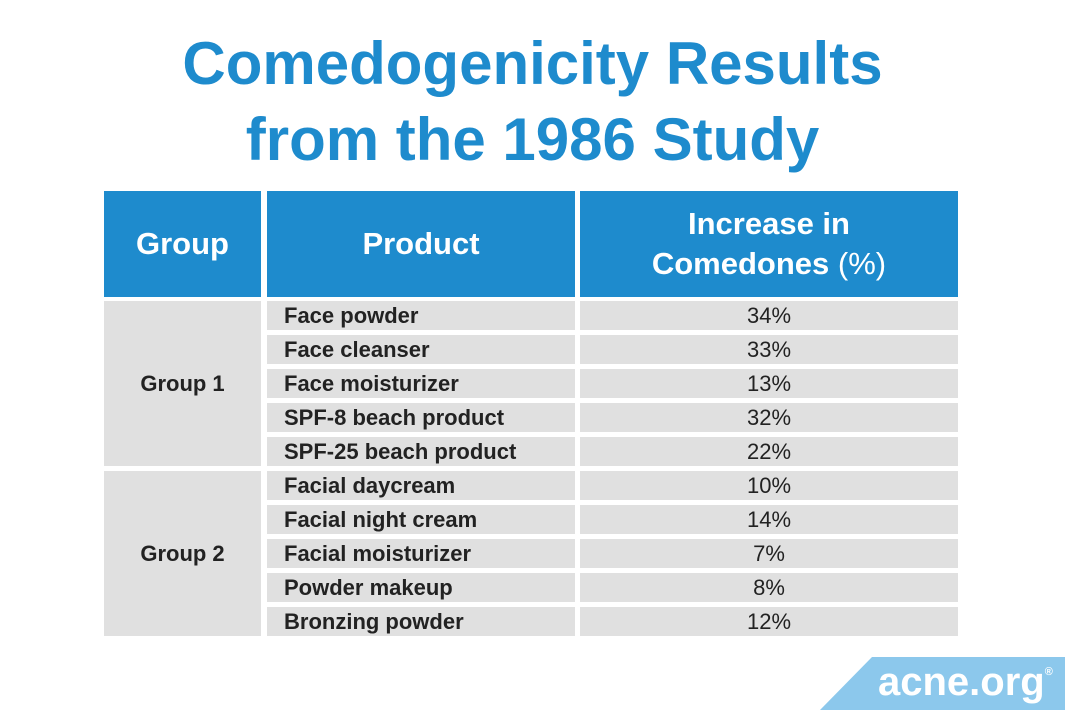  I want to click on value-cell: 10%, so click(769, 485).